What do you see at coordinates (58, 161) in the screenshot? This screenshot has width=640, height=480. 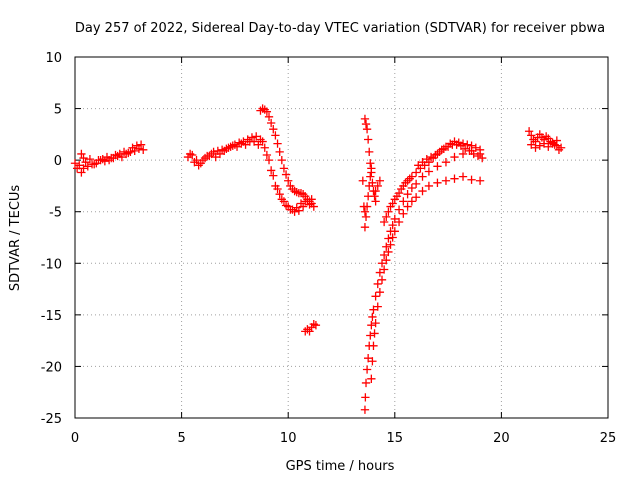 I see `y-tick-label: 0` at bounding box center [58, 161].